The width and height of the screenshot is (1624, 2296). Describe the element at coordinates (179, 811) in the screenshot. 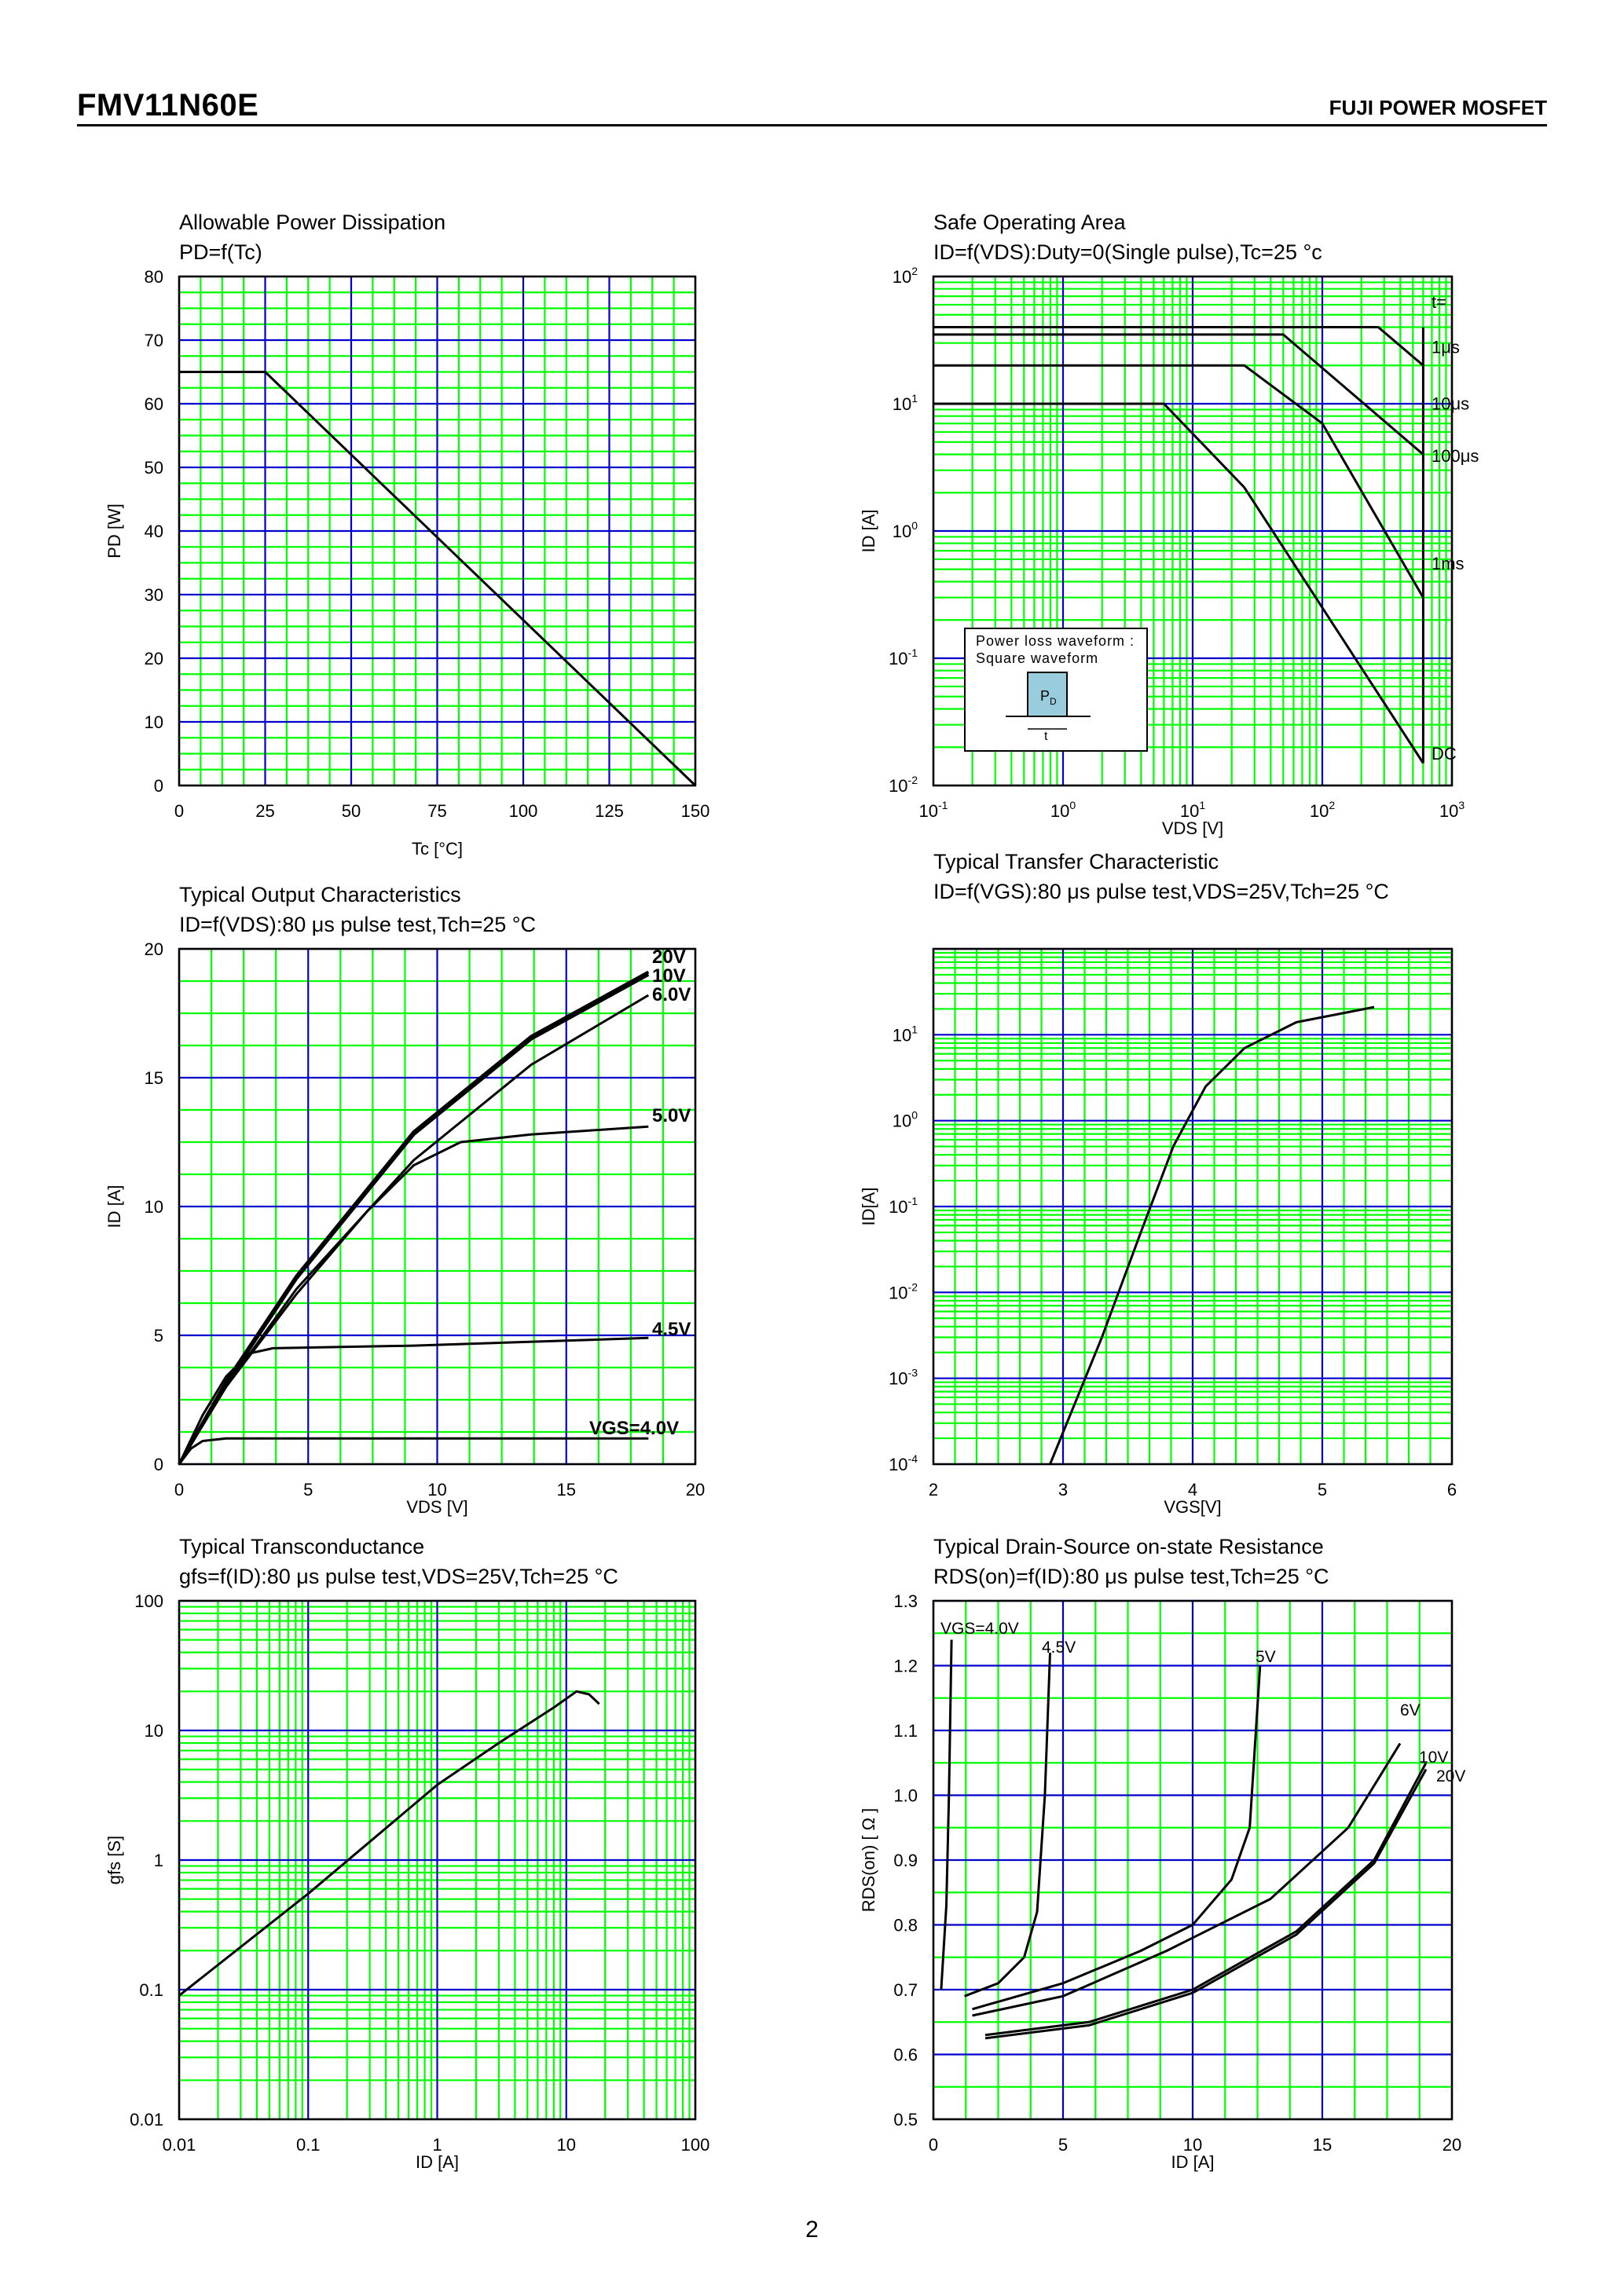

I see `x-tick-label: 0` at that location.